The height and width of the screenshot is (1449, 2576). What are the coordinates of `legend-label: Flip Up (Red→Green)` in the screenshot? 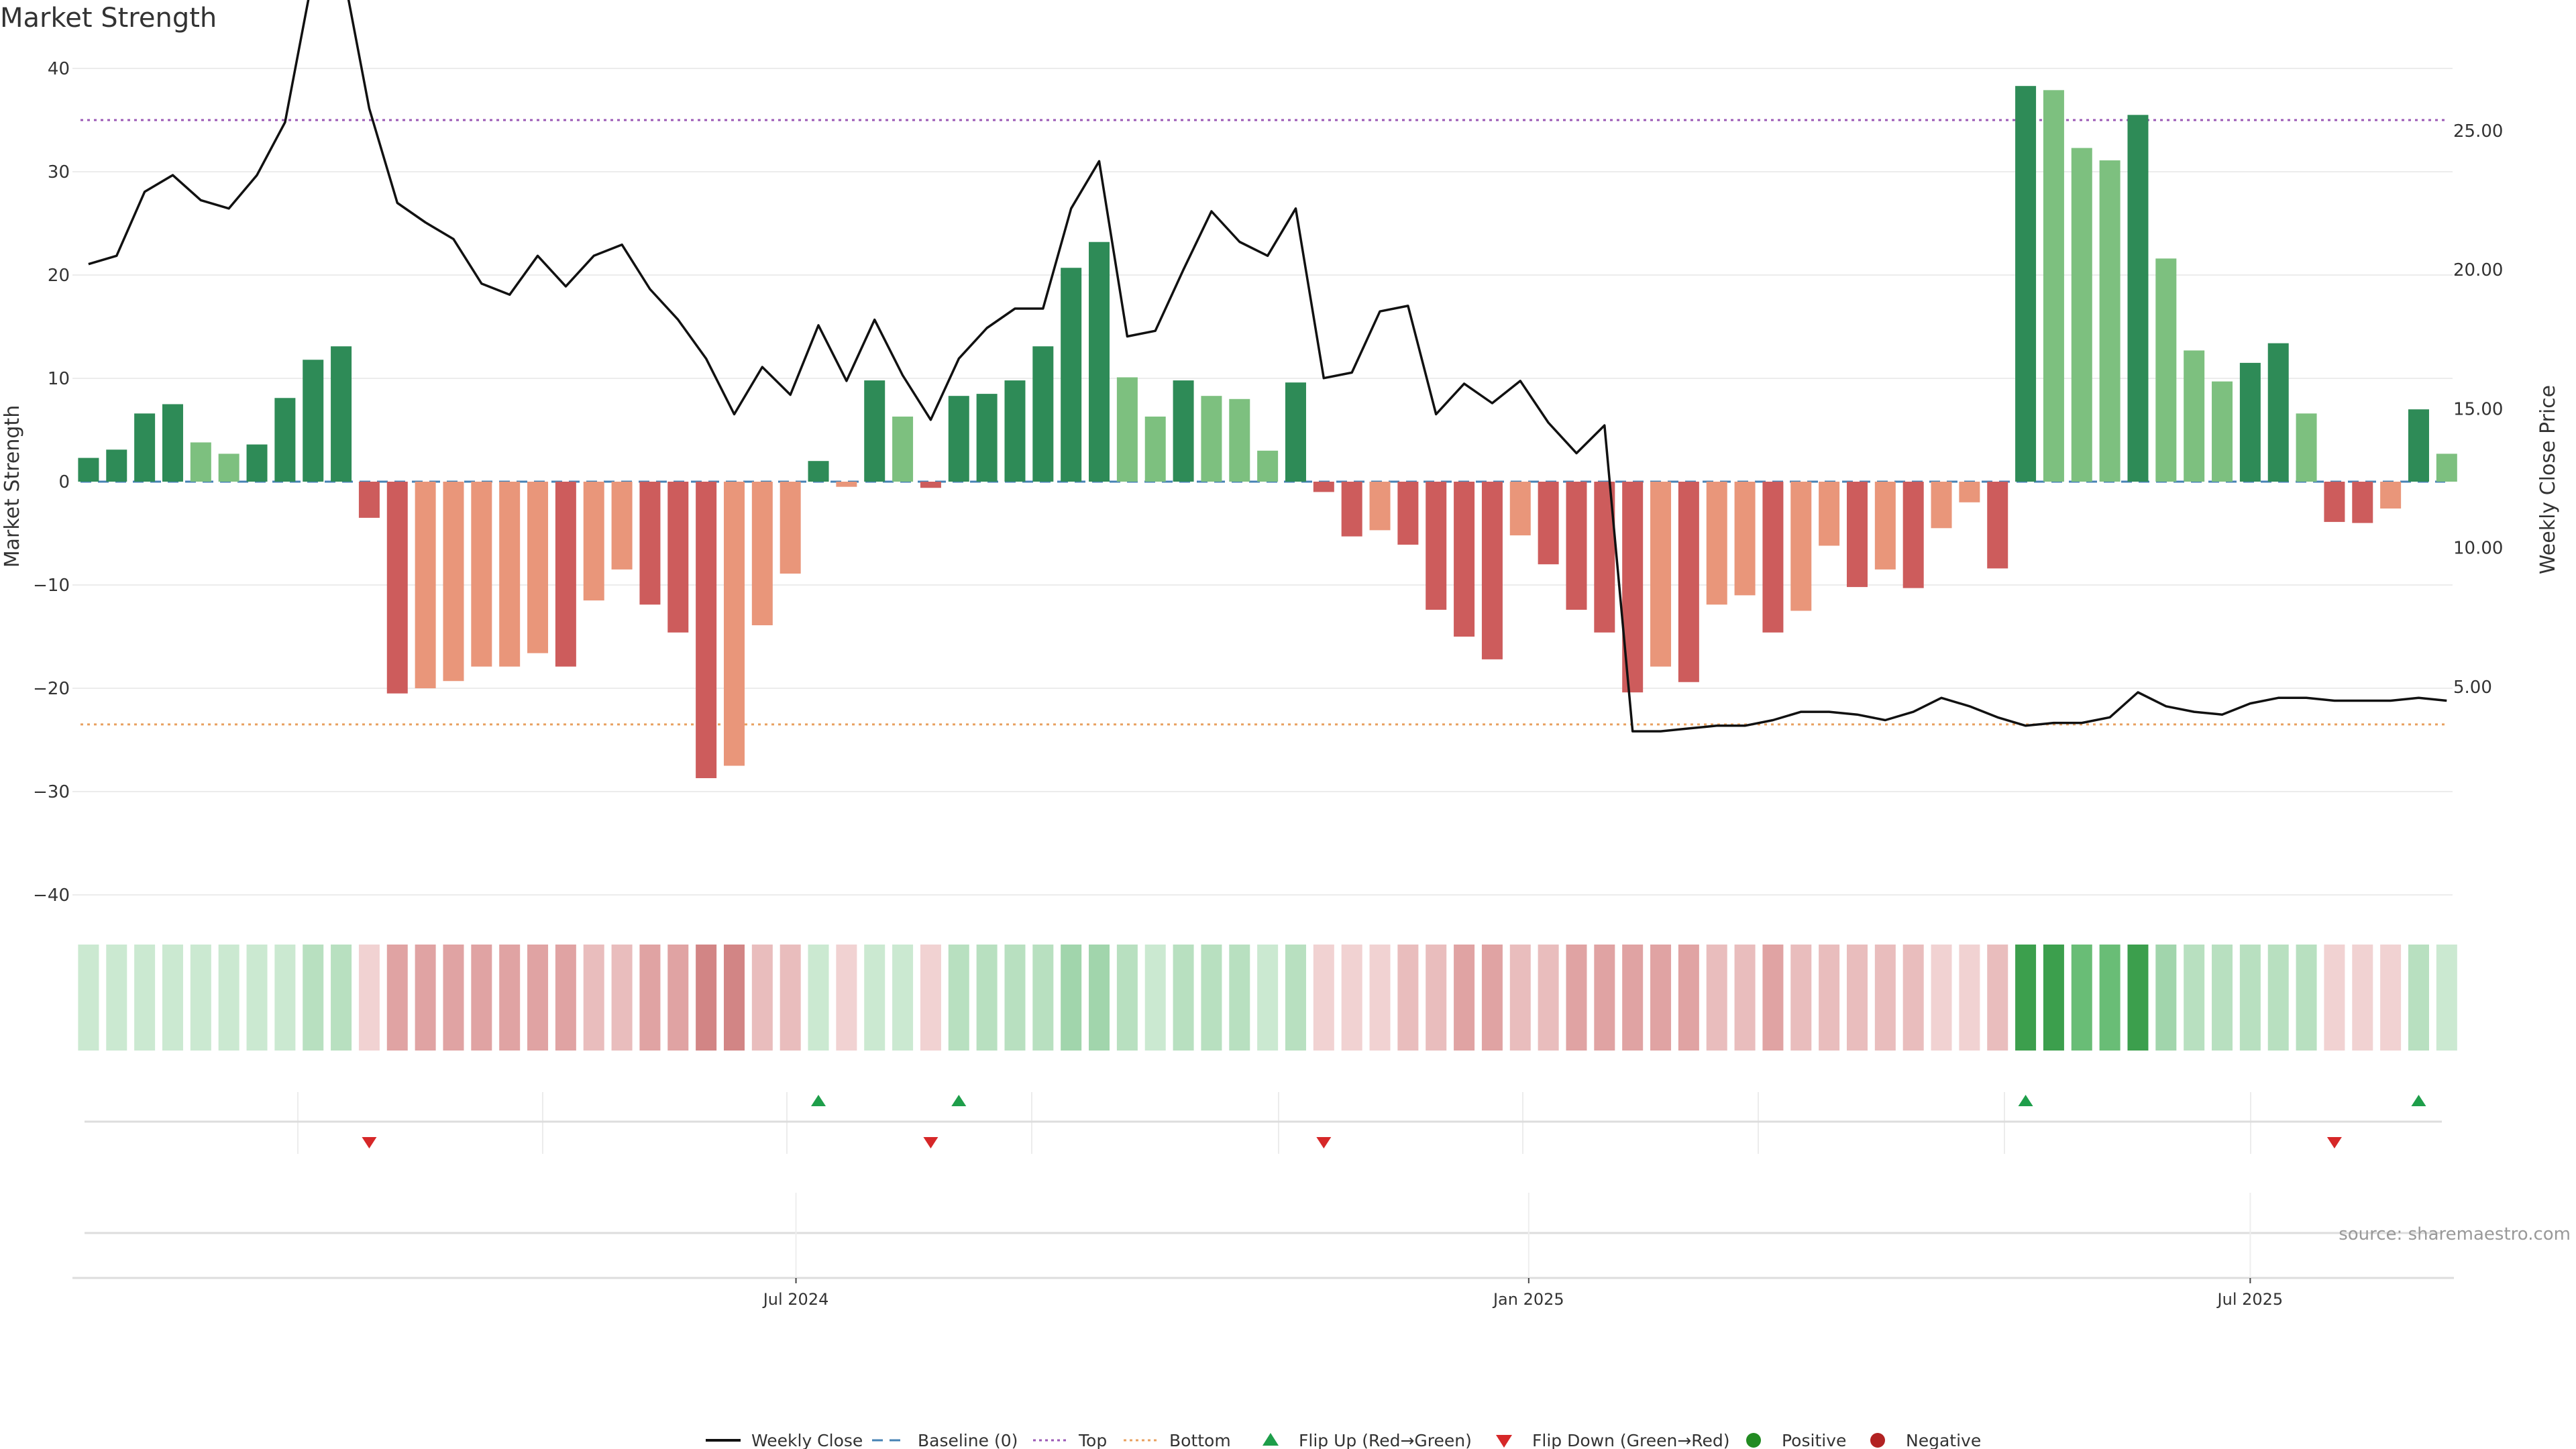 It's located at (1385, 1440).